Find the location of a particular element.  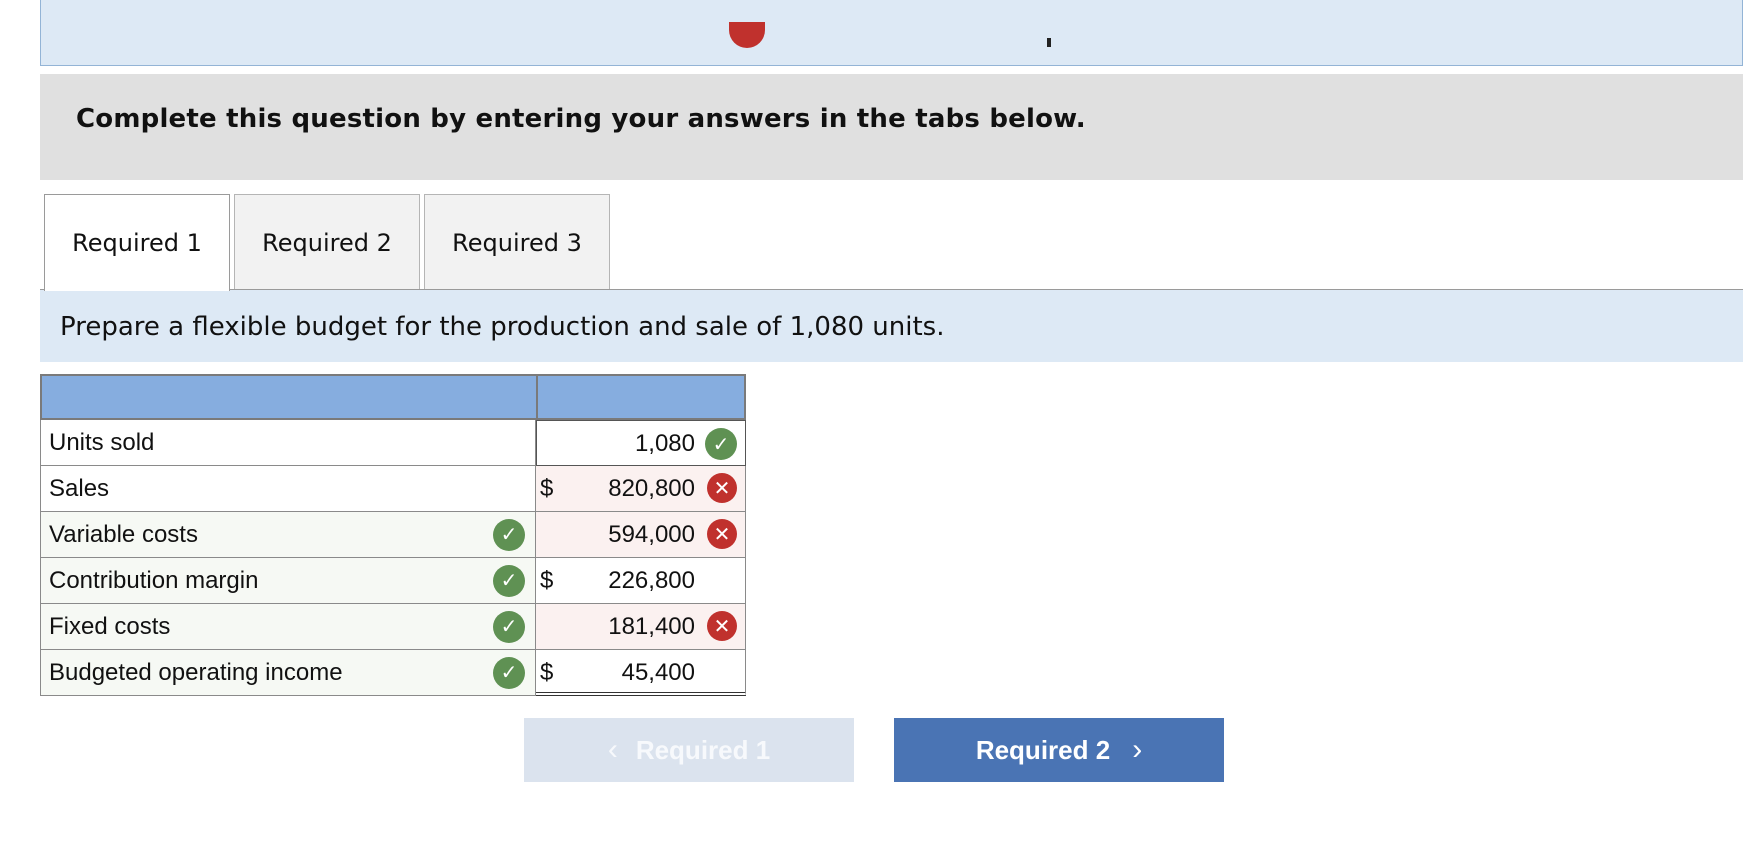

prev-button-label: Required 1 is located at coordinates (703, 749).